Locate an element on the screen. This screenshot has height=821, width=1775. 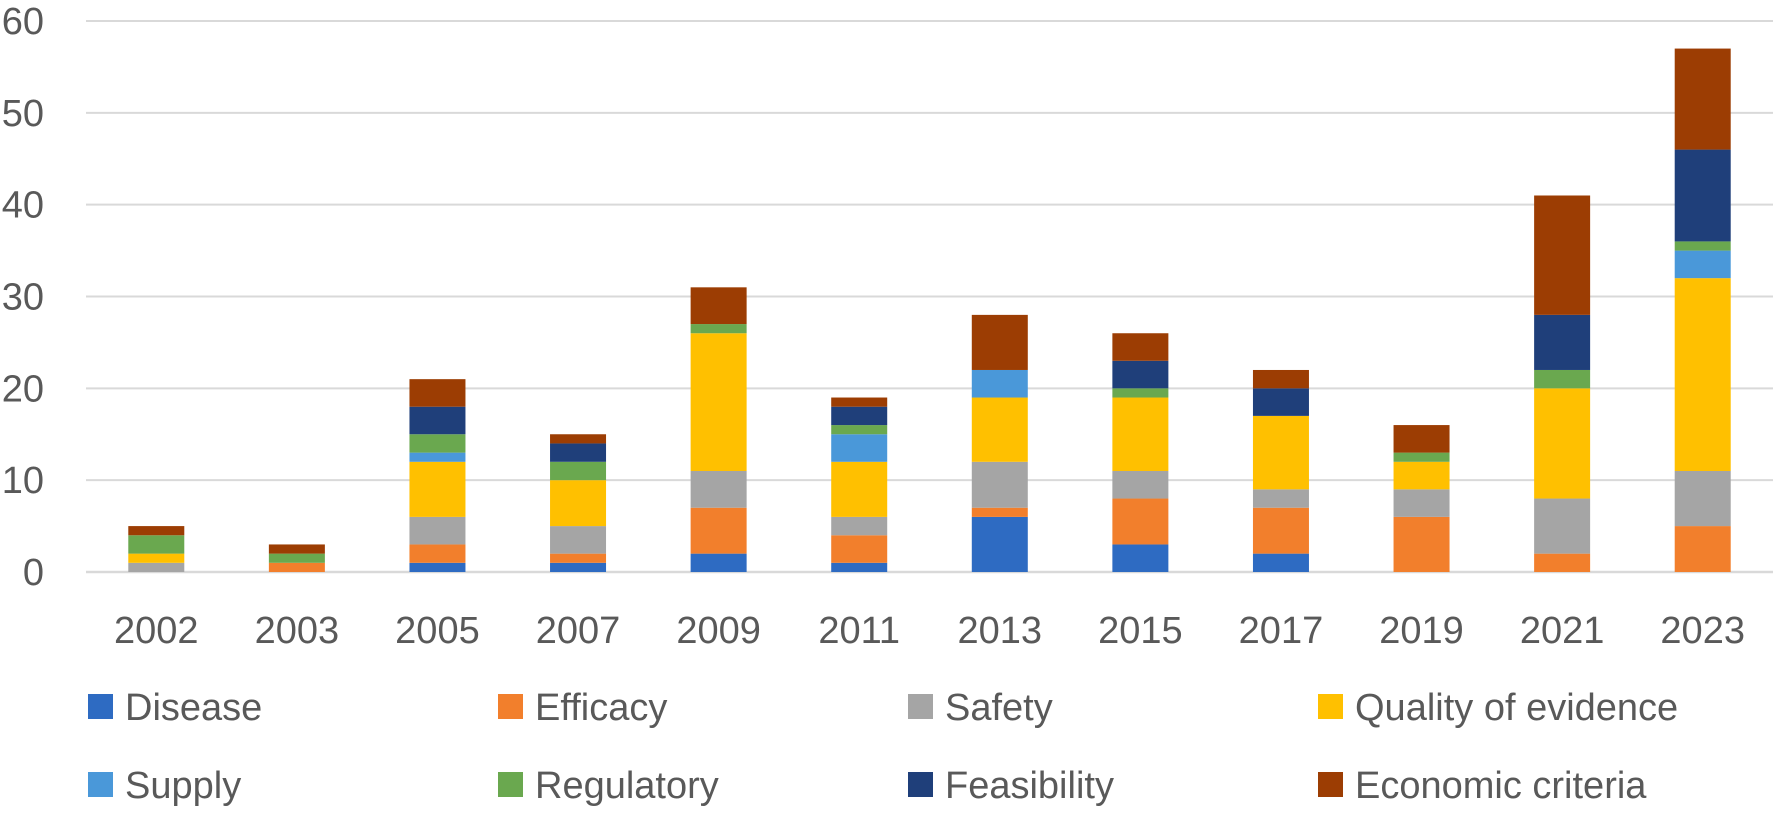
bar-segment-economic-criteria-2013 is located at coordinates (999, 342).